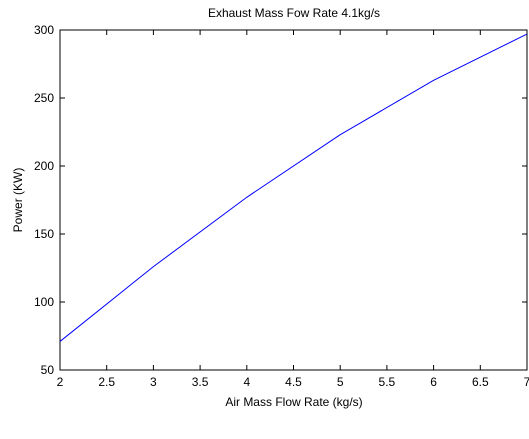 This screenshot has height=439, width=529. Describe the element at coordinates (44, 98) in the screenshot. I see `y-tick-label: 250` at that location.